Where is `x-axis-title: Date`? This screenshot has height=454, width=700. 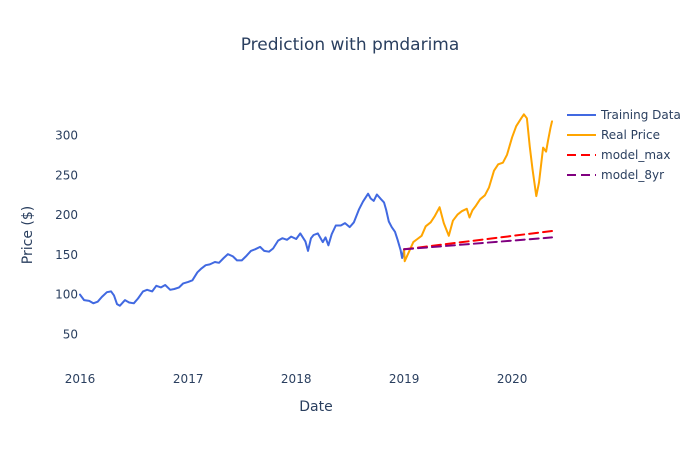
x-axis-title: Date is located at coordinates (315, 407).